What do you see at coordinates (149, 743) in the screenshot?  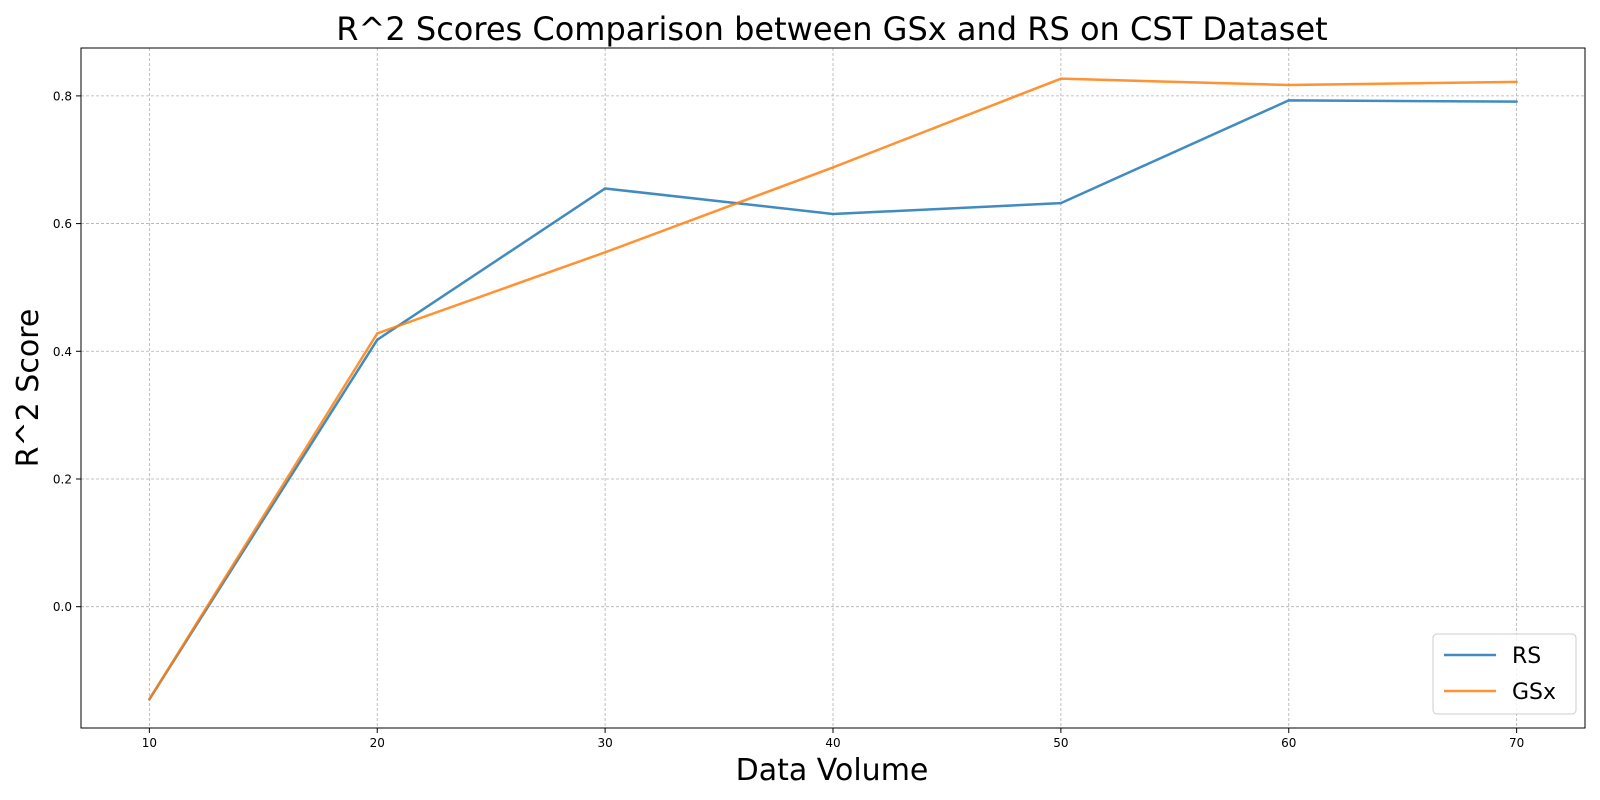 I see `x-tick-label: 10` at bounding box center [149, 743].